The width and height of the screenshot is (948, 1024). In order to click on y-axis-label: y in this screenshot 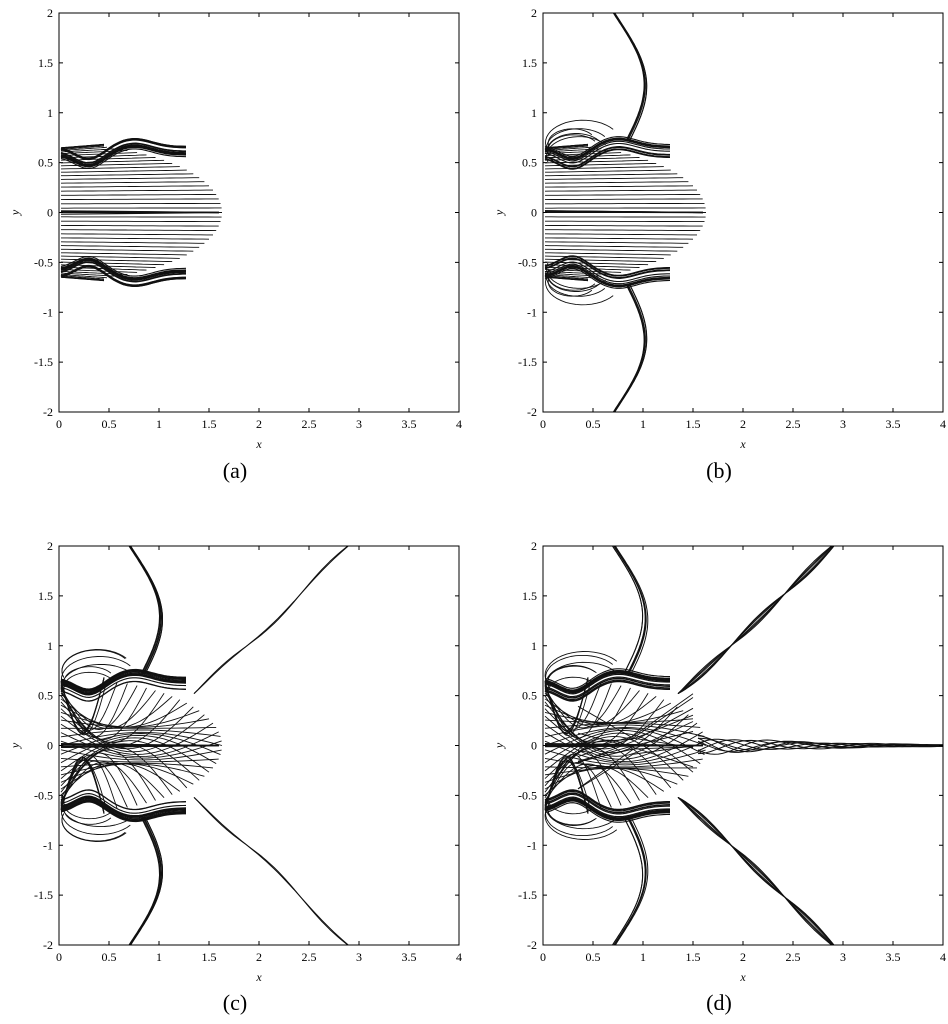, I will do `click(15, 212)`.